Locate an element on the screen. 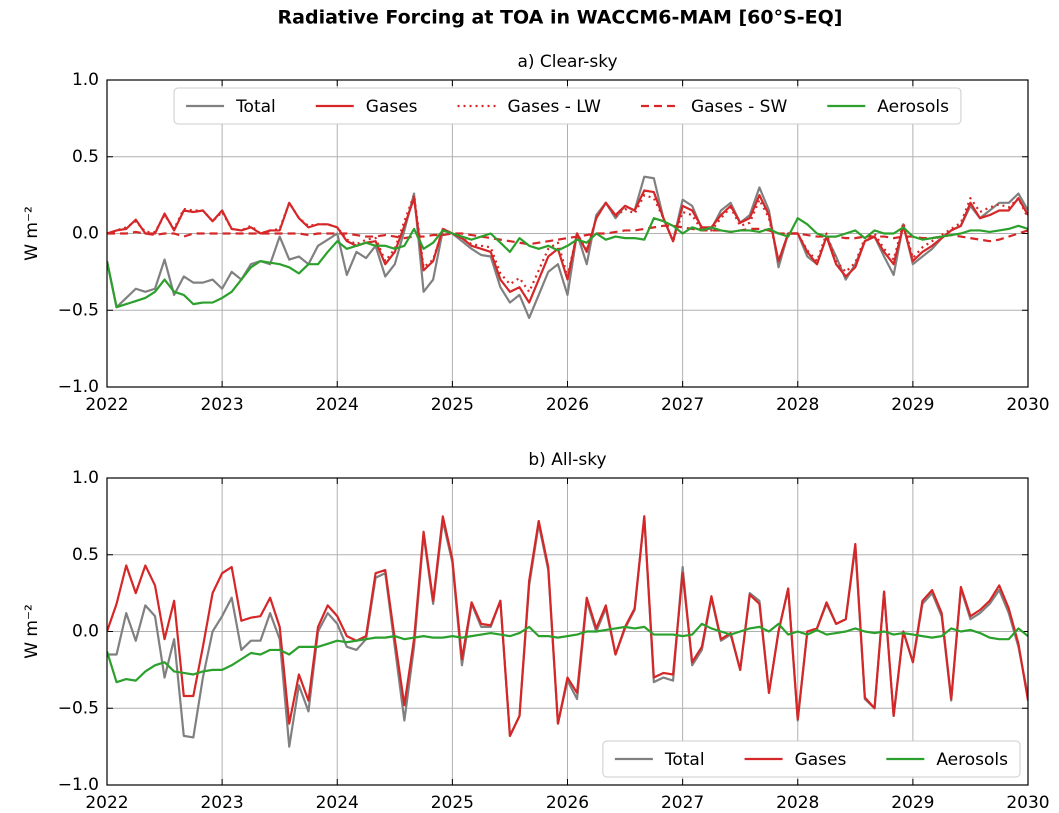 The image size is (1059, 813). legend: Total Gases Gases - LW Gases - SW Aerosols is located at coordinates (567, 106).